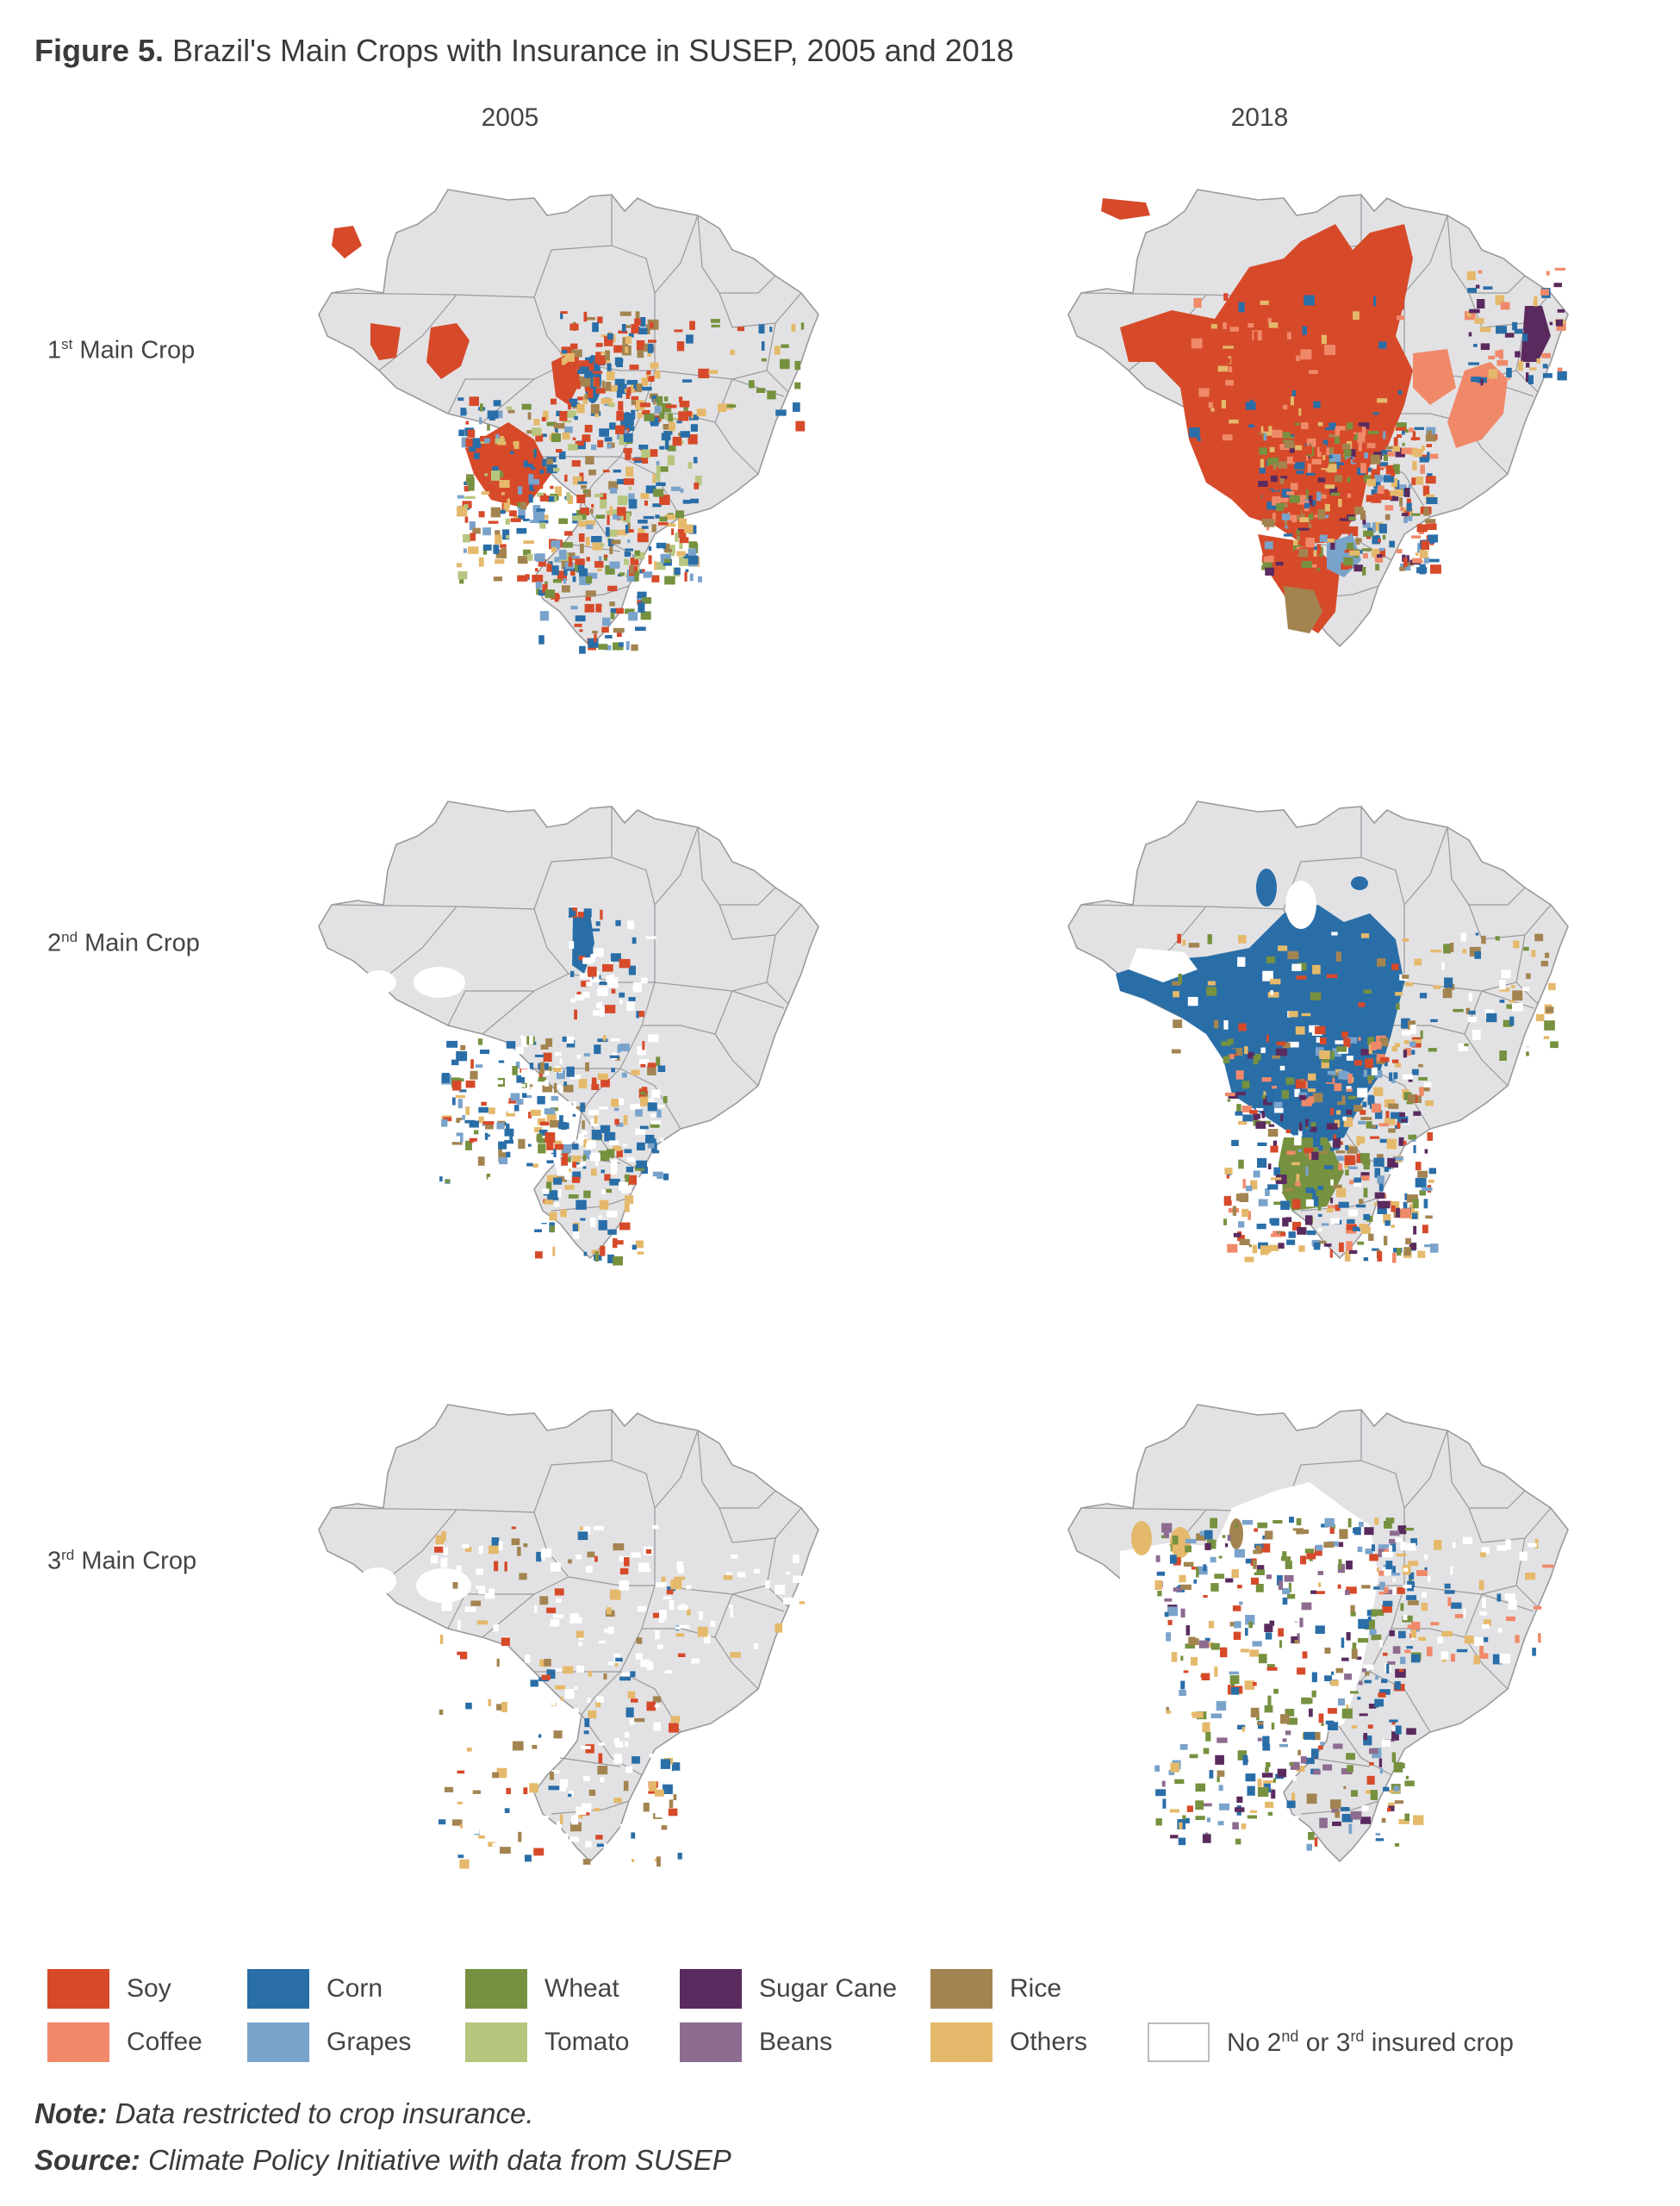 Image resolution: width=1680 pixels, height=2206 pixels. I want to click on state-border, so click(634, 1459).